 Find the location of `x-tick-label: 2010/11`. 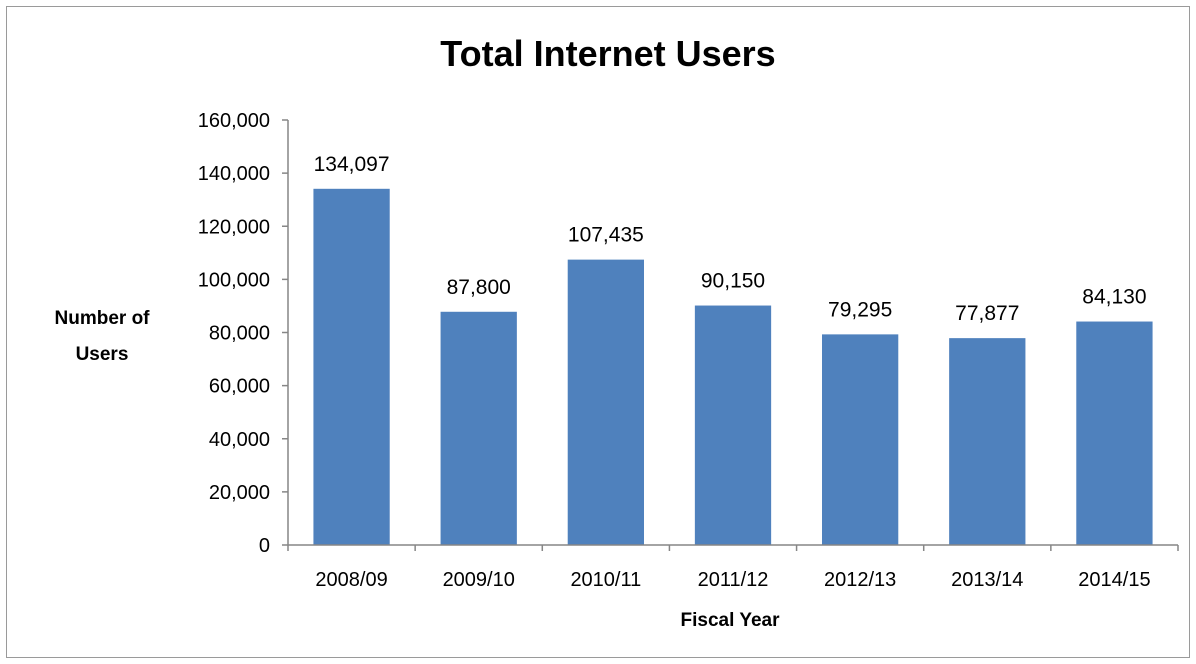

x-tick-label: 2010/11 is located at coordinates (605, 580).